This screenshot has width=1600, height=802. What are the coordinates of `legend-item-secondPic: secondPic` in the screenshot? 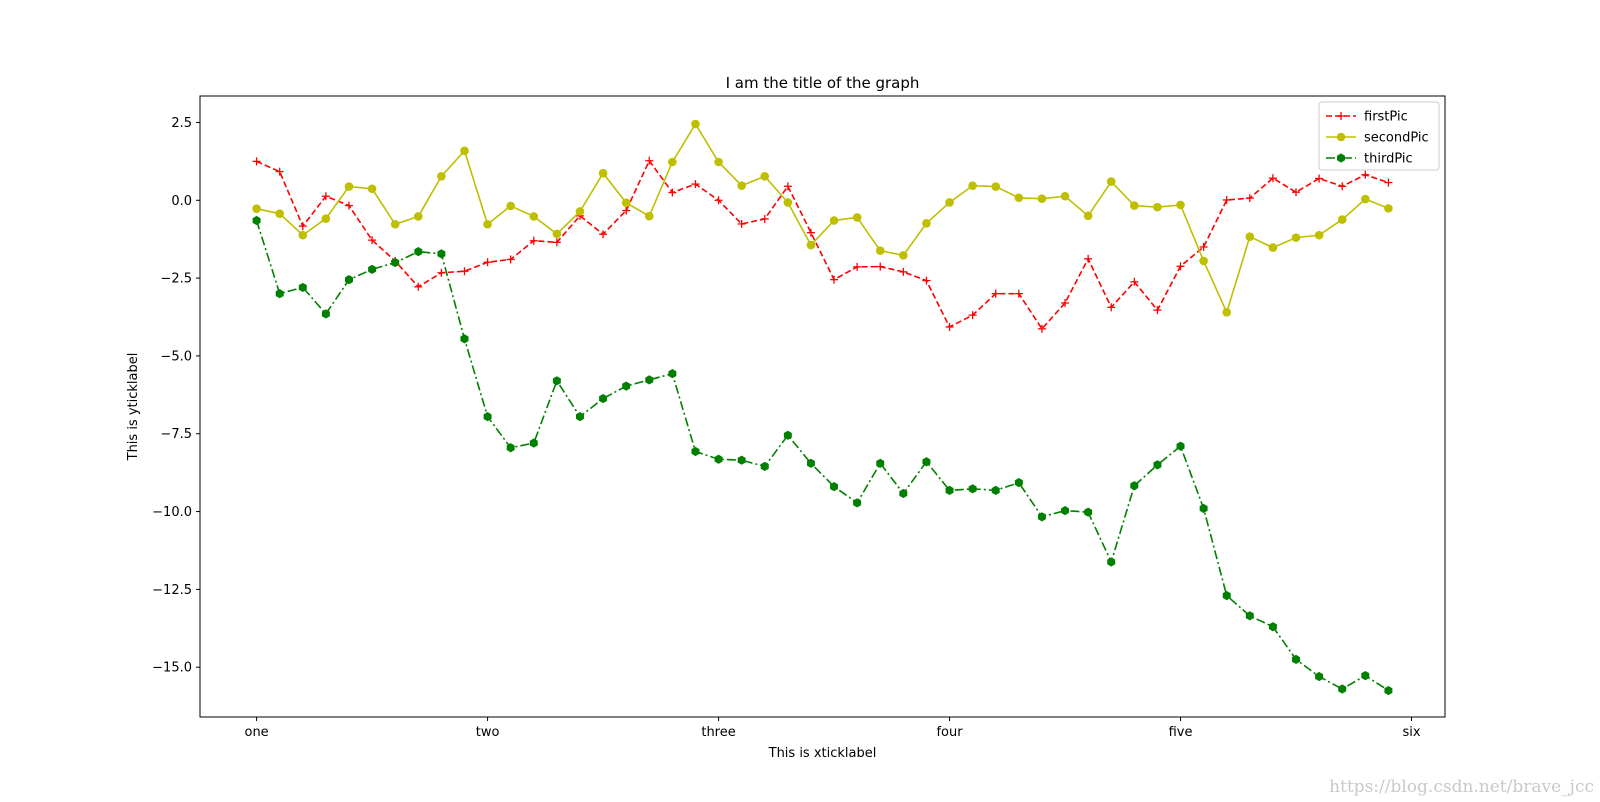 It's located at (1377, 138).